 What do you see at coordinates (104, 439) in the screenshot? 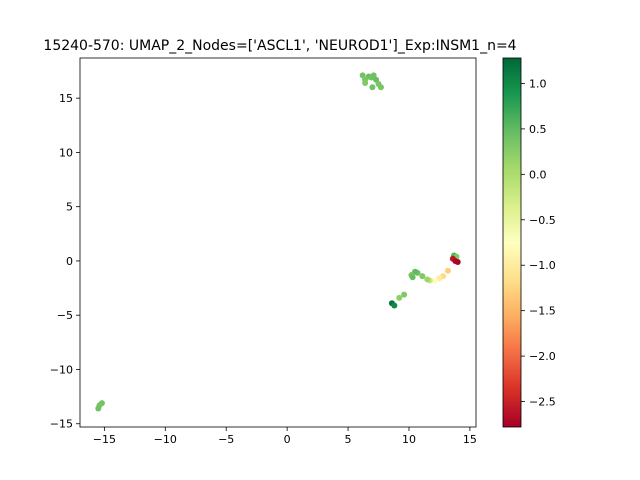
I see `x-tick-label: −15` at bounding box center [104, 439].